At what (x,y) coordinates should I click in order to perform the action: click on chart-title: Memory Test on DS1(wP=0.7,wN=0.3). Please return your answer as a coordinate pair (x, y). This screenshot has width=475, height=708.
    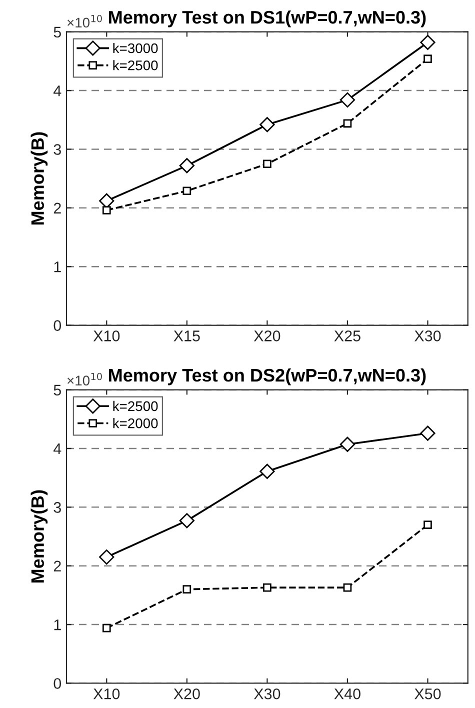
    Looking at the image, I should click on (267, 19).